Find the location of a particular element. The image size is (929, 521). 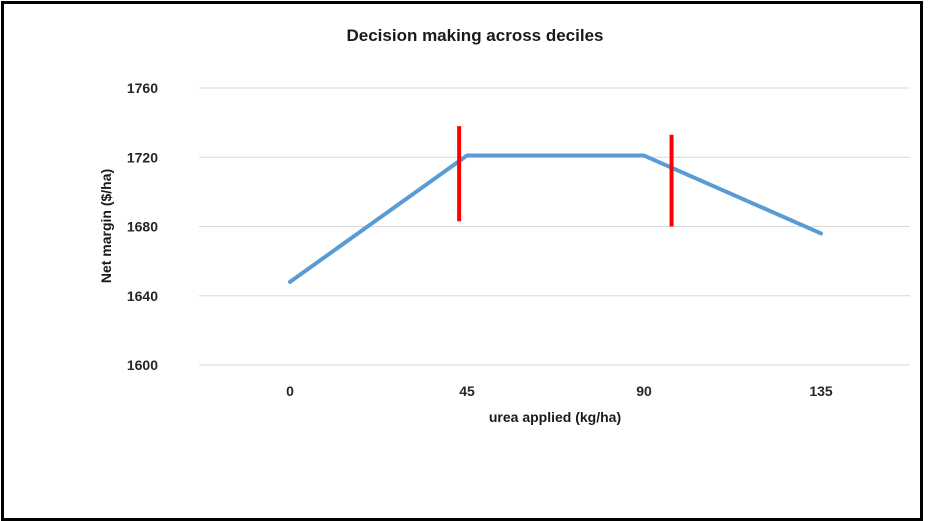

chart-title: Decision making across deciles is located at coordinates (474, 35).